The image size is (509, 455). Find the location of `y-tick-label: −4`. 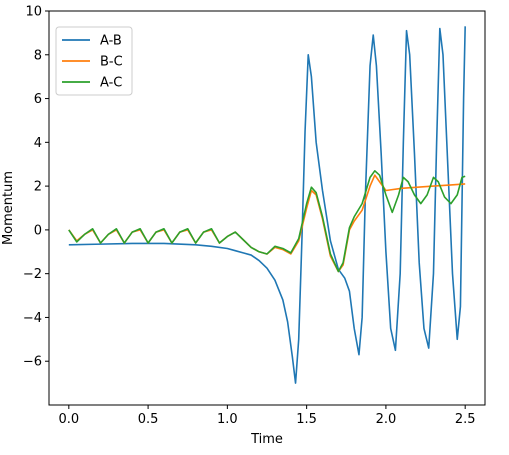

y-tick-label: −4 is located at coordinates (32, 318).